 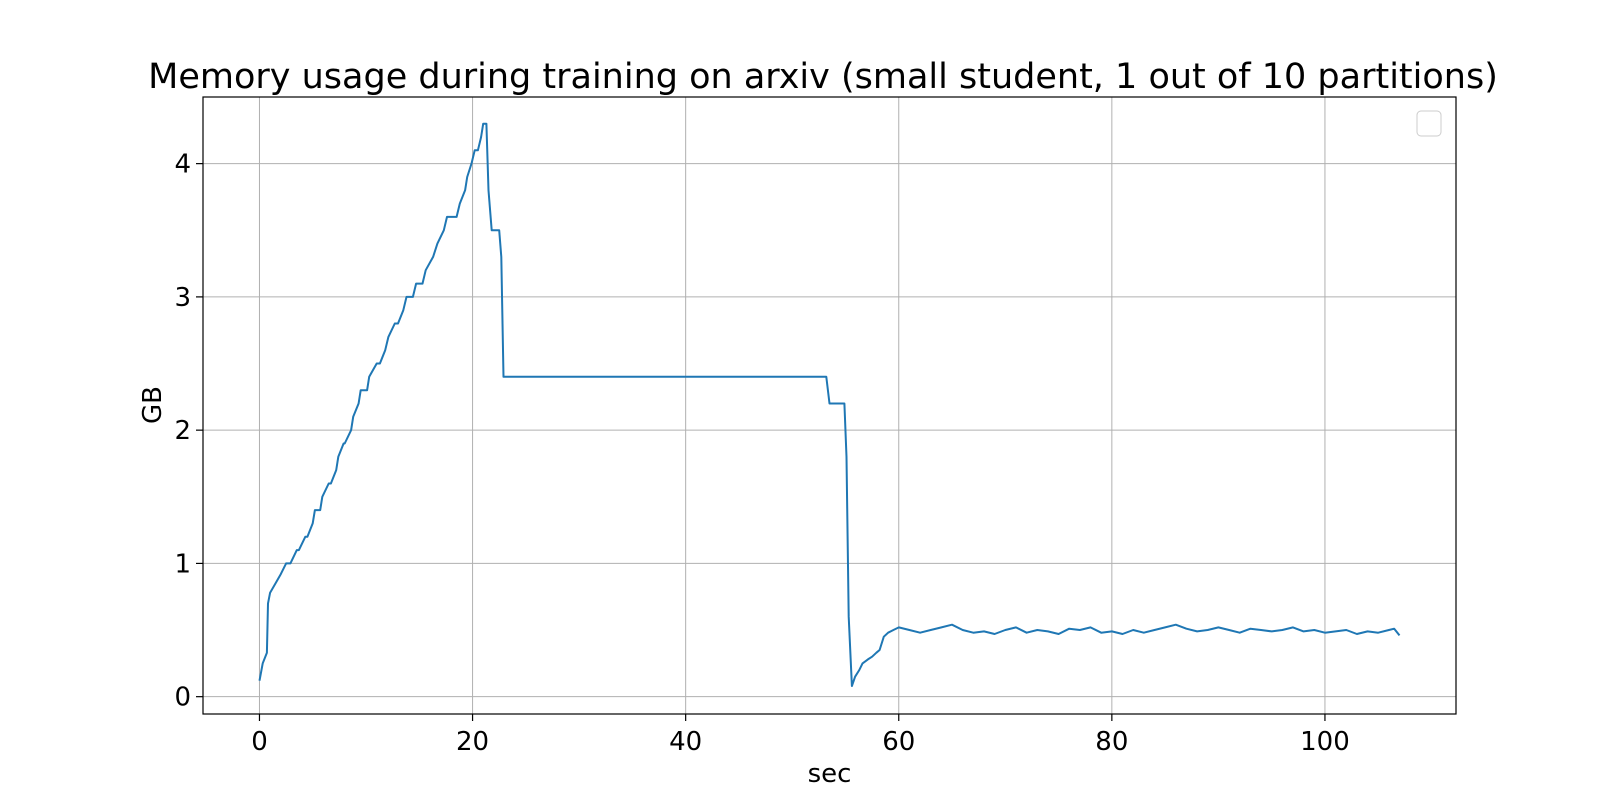 What do you see at coordinates (1325, 742) in the screenshot?
I see `x-tick-label: 100` at bounding box center [1325, 742].